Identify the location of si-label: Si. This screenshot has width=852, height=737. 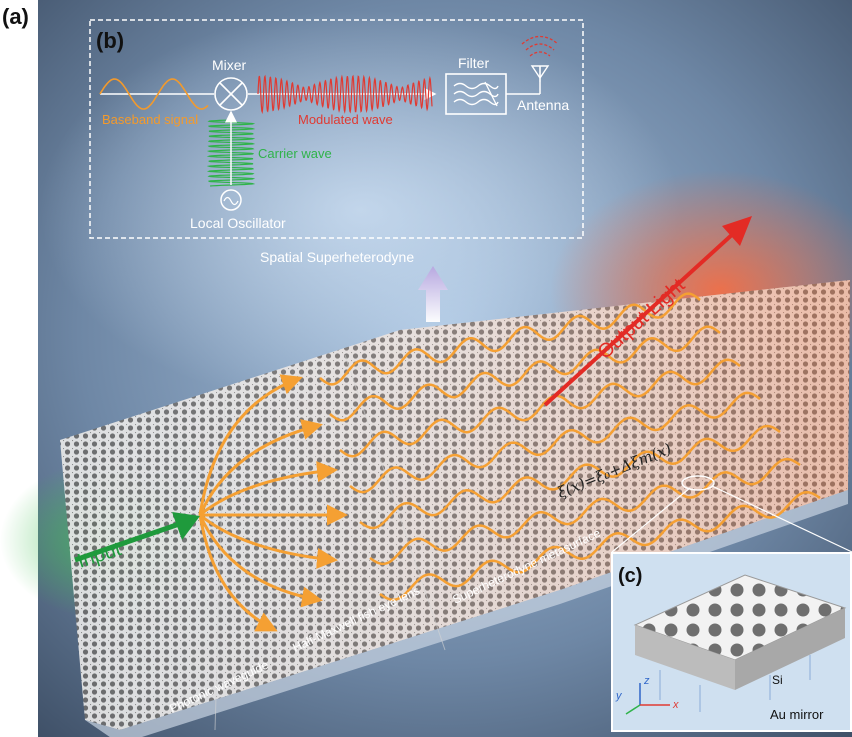
(777, 680).